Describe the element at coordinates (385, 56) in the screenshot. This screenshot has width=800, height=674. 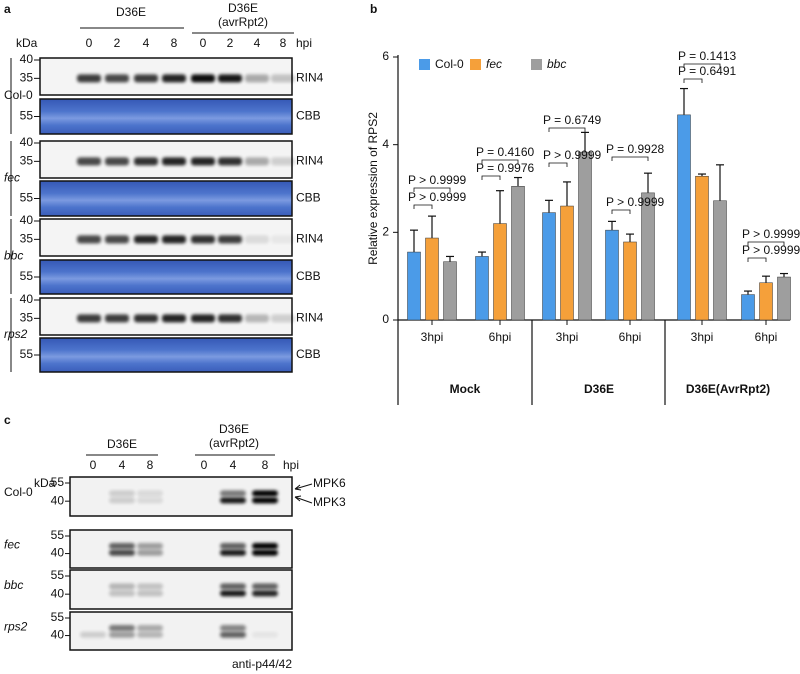
I see `y-tick-label: 6` at that location.